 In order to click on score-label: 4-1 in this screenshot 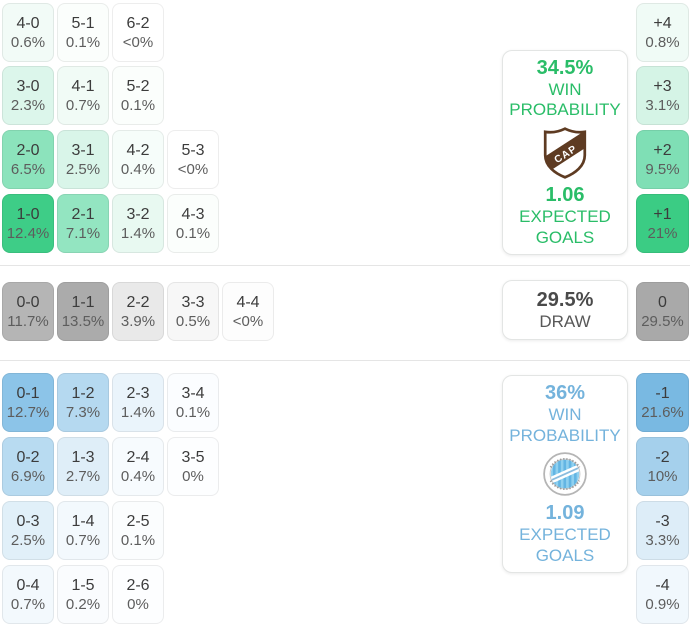, I will do `click(83, 86)`.